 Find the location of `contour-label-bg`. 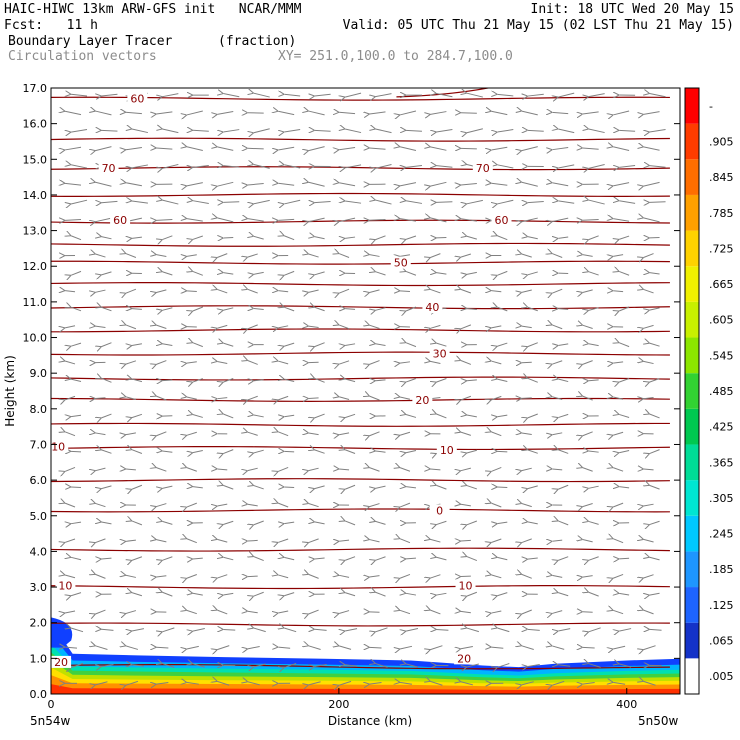

contour-label-bg is located at coordinates (439, 510).